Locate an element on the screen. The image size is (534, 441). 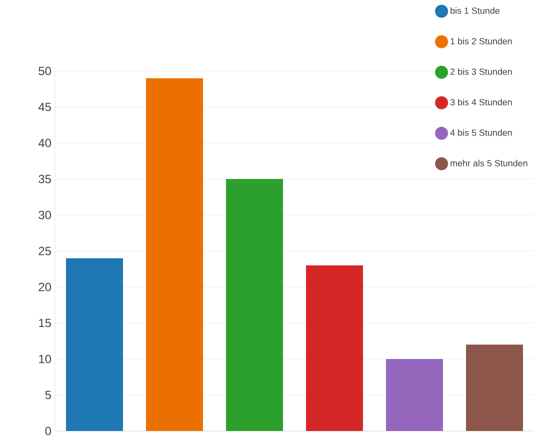
legend-label: mehr als 5 Stunden is located at coordinates (489, 163).